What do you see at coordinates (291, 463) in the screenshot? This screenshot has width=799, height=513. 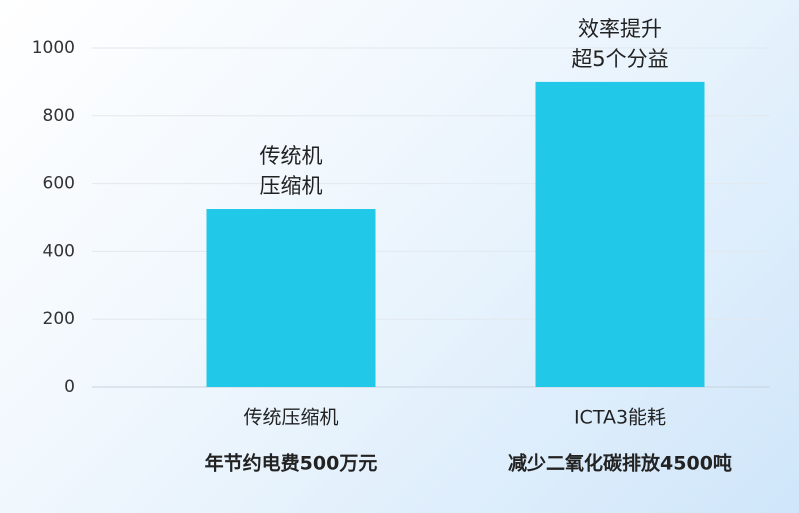 I see `sub-label: 年节约电费500万元` at bounding box center [291, 463].